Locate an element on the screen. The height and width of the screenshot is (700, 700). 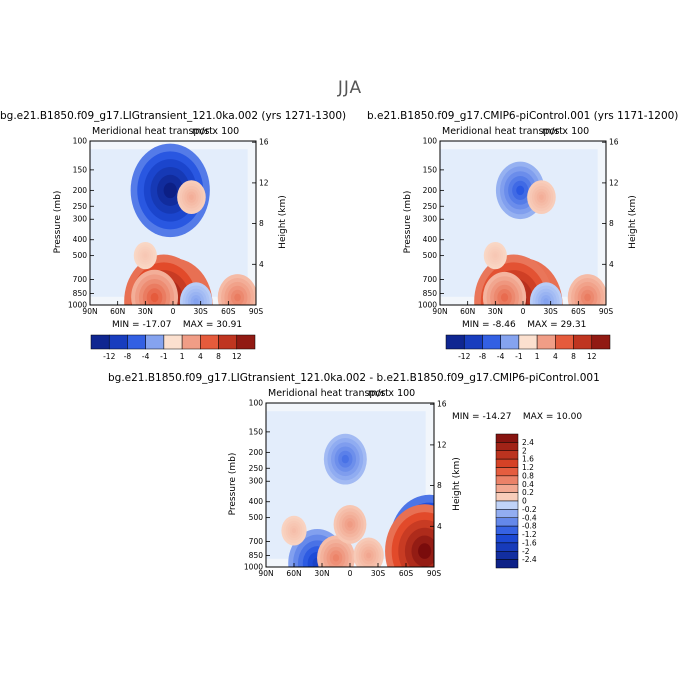
panel-3-colorbar-label-8: -0.2 is located at coordinates (529, 509).